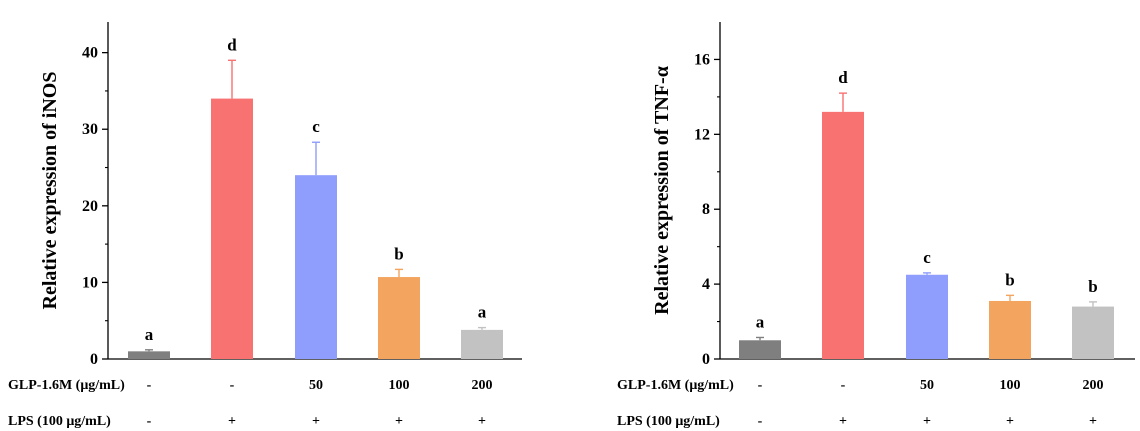 Image resolution: width=1140 pixels, height=431 pixels. I want to click on y-tick-label: 12, so click(702, 134).